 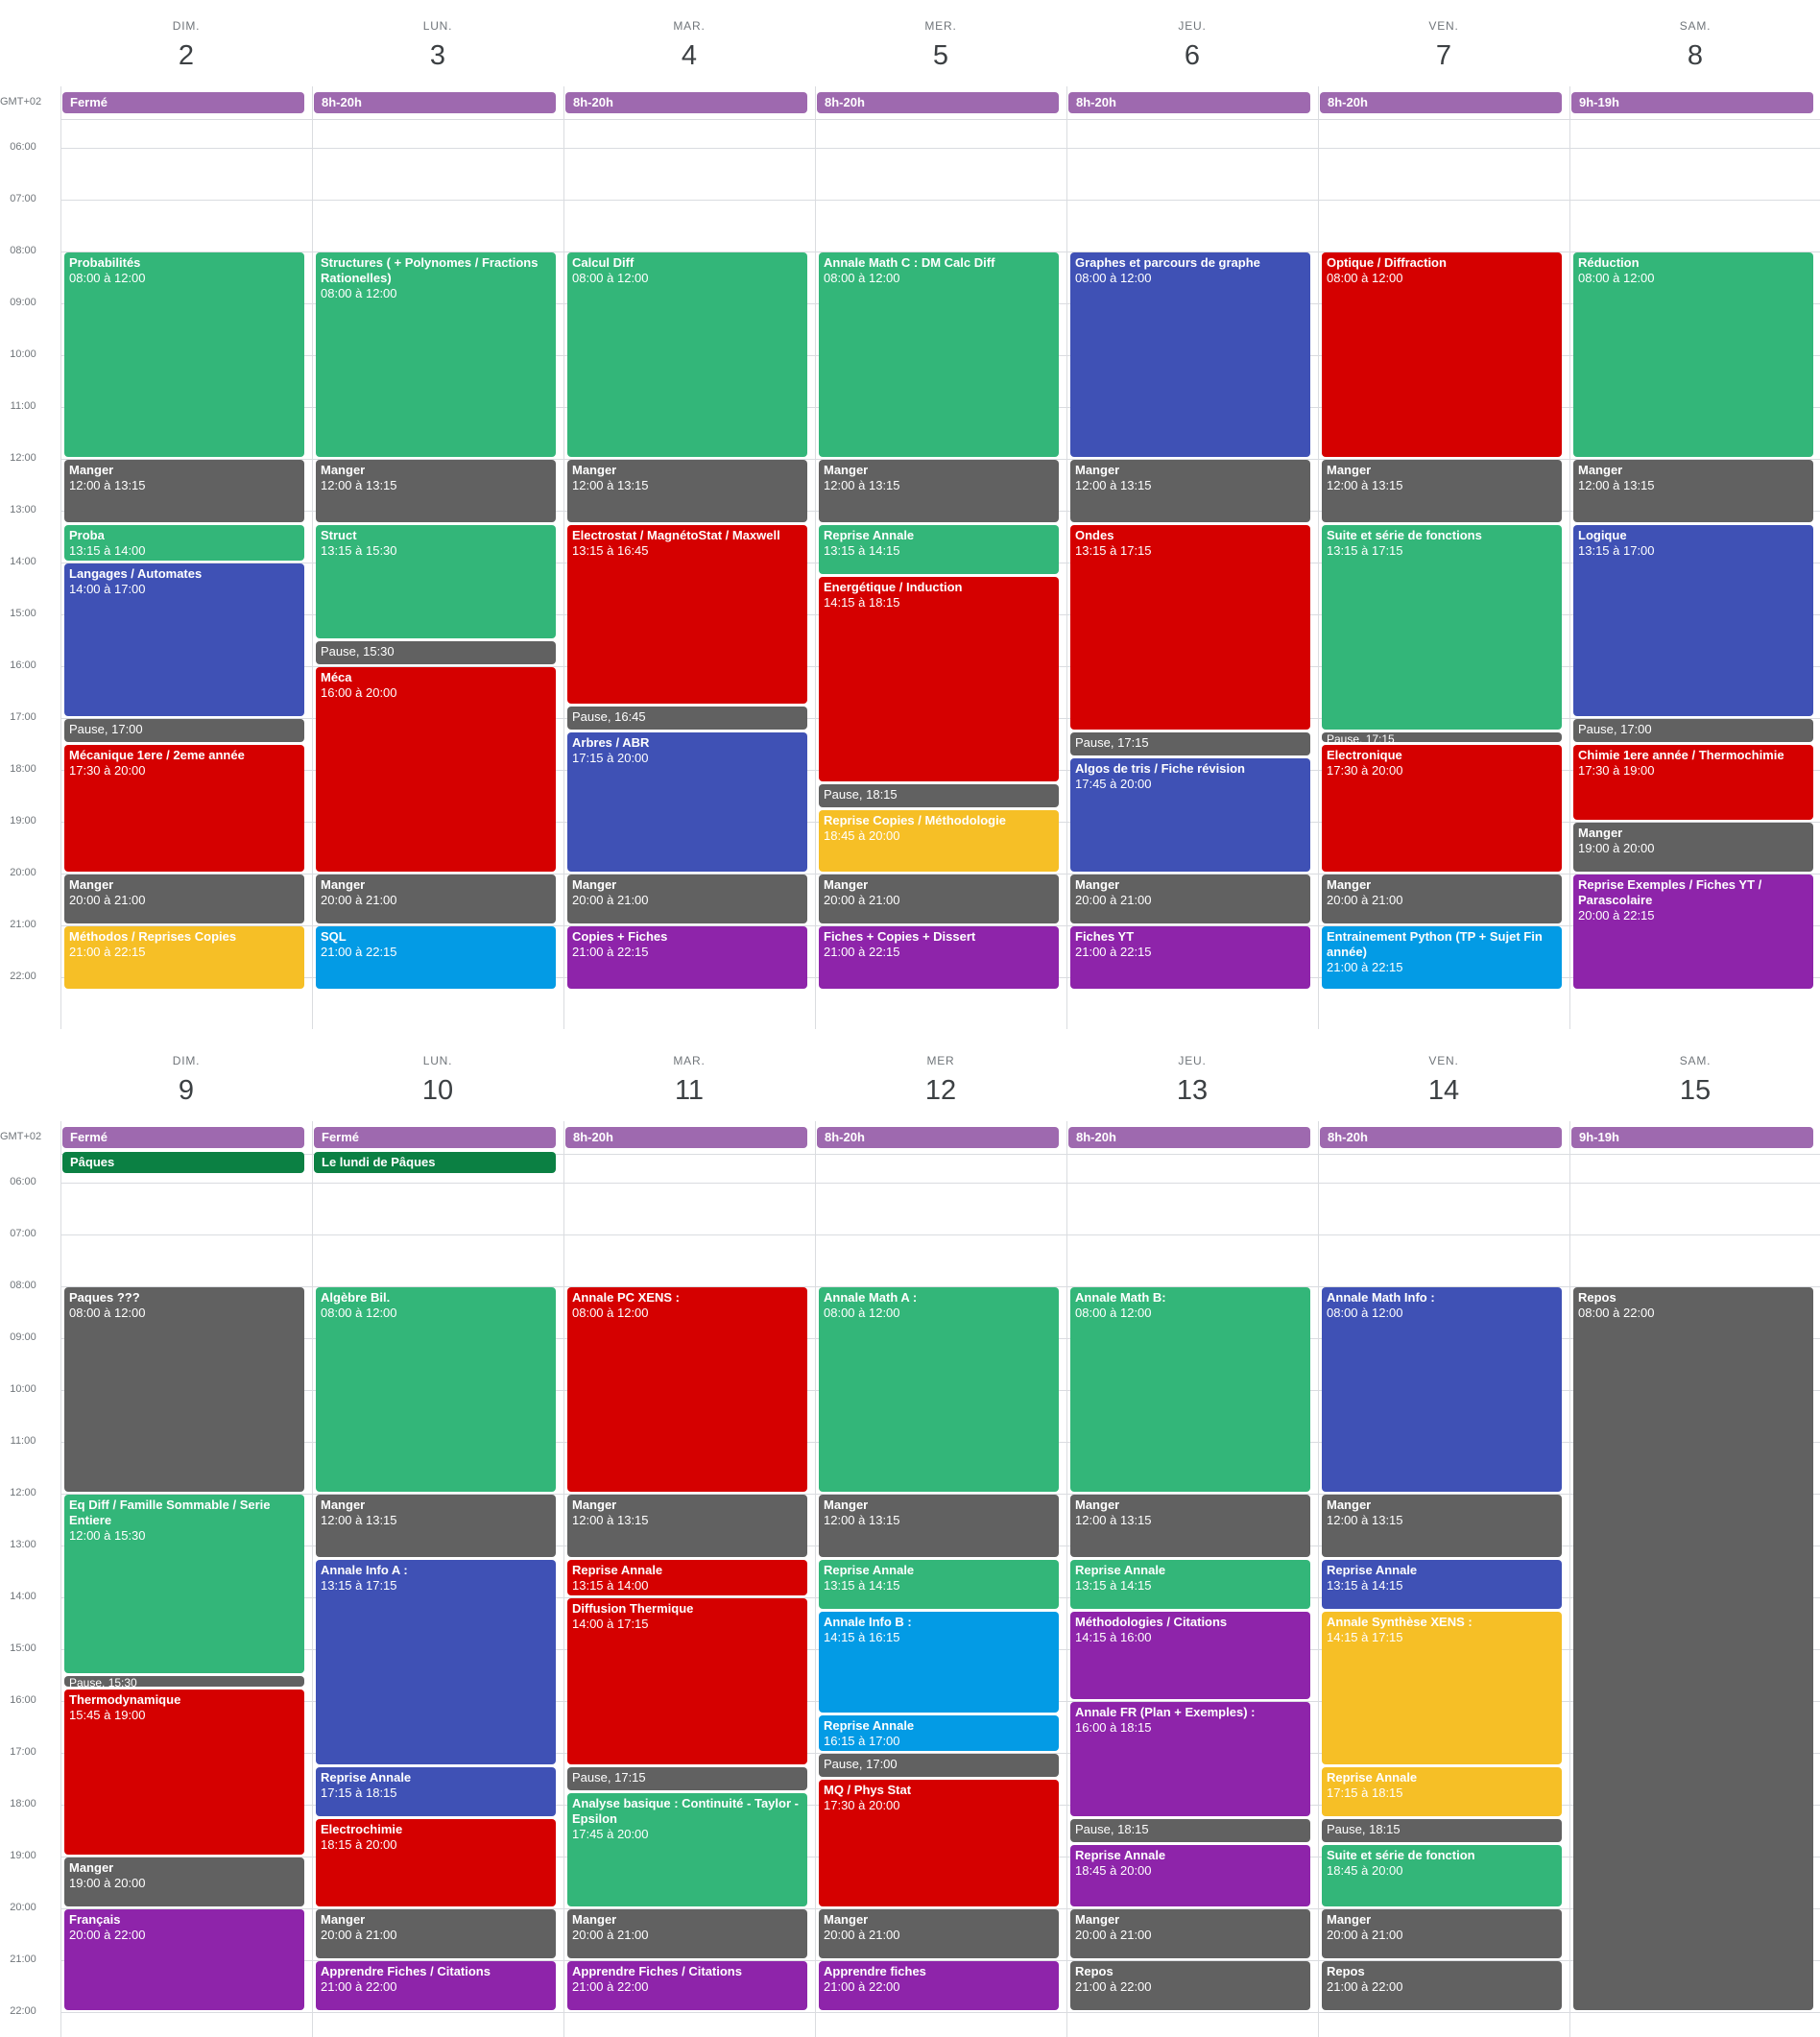 What do you see at coordinates (1190, 1655) in the screenshot?
I see `event-block: Méthodologies / Citations 14:15 à 16:00` at bounding box center [1190, 1655].